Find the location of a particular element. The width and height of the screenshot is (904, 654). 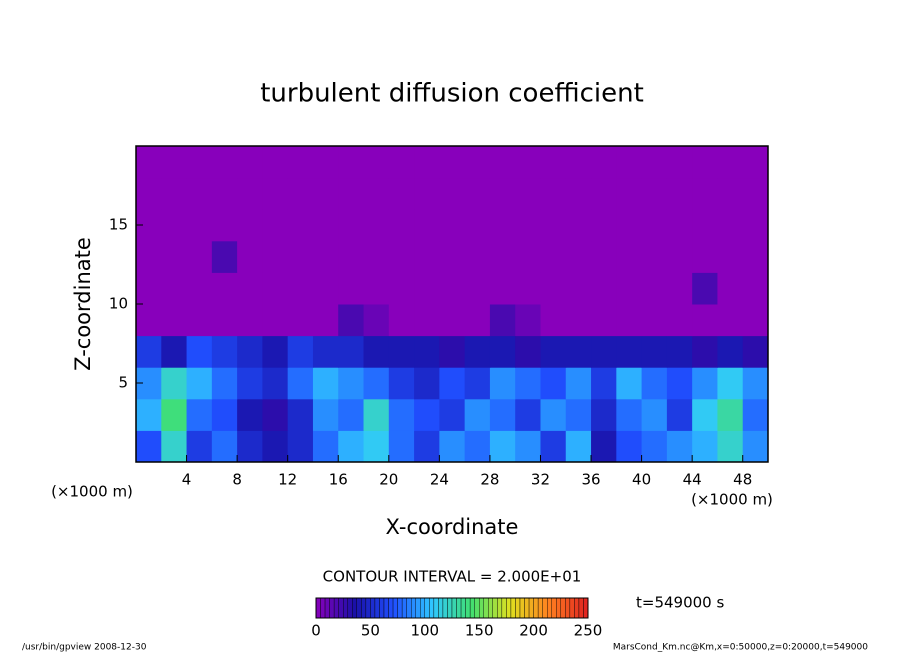

x-tick-label: 48 is located at coordinates (742, 480).